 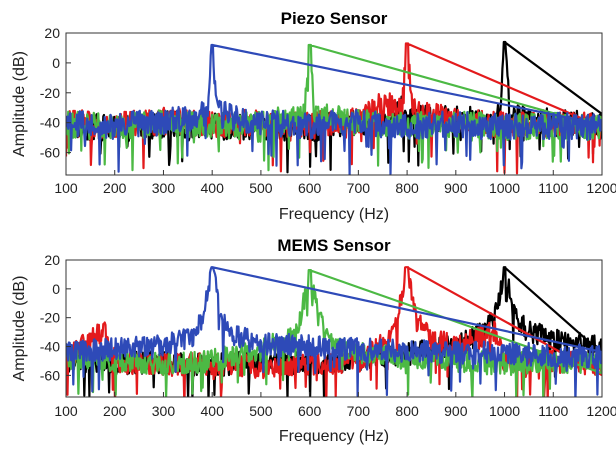 I want to click on chart-title: Piezo Sensor, so click(x=334, y=18).